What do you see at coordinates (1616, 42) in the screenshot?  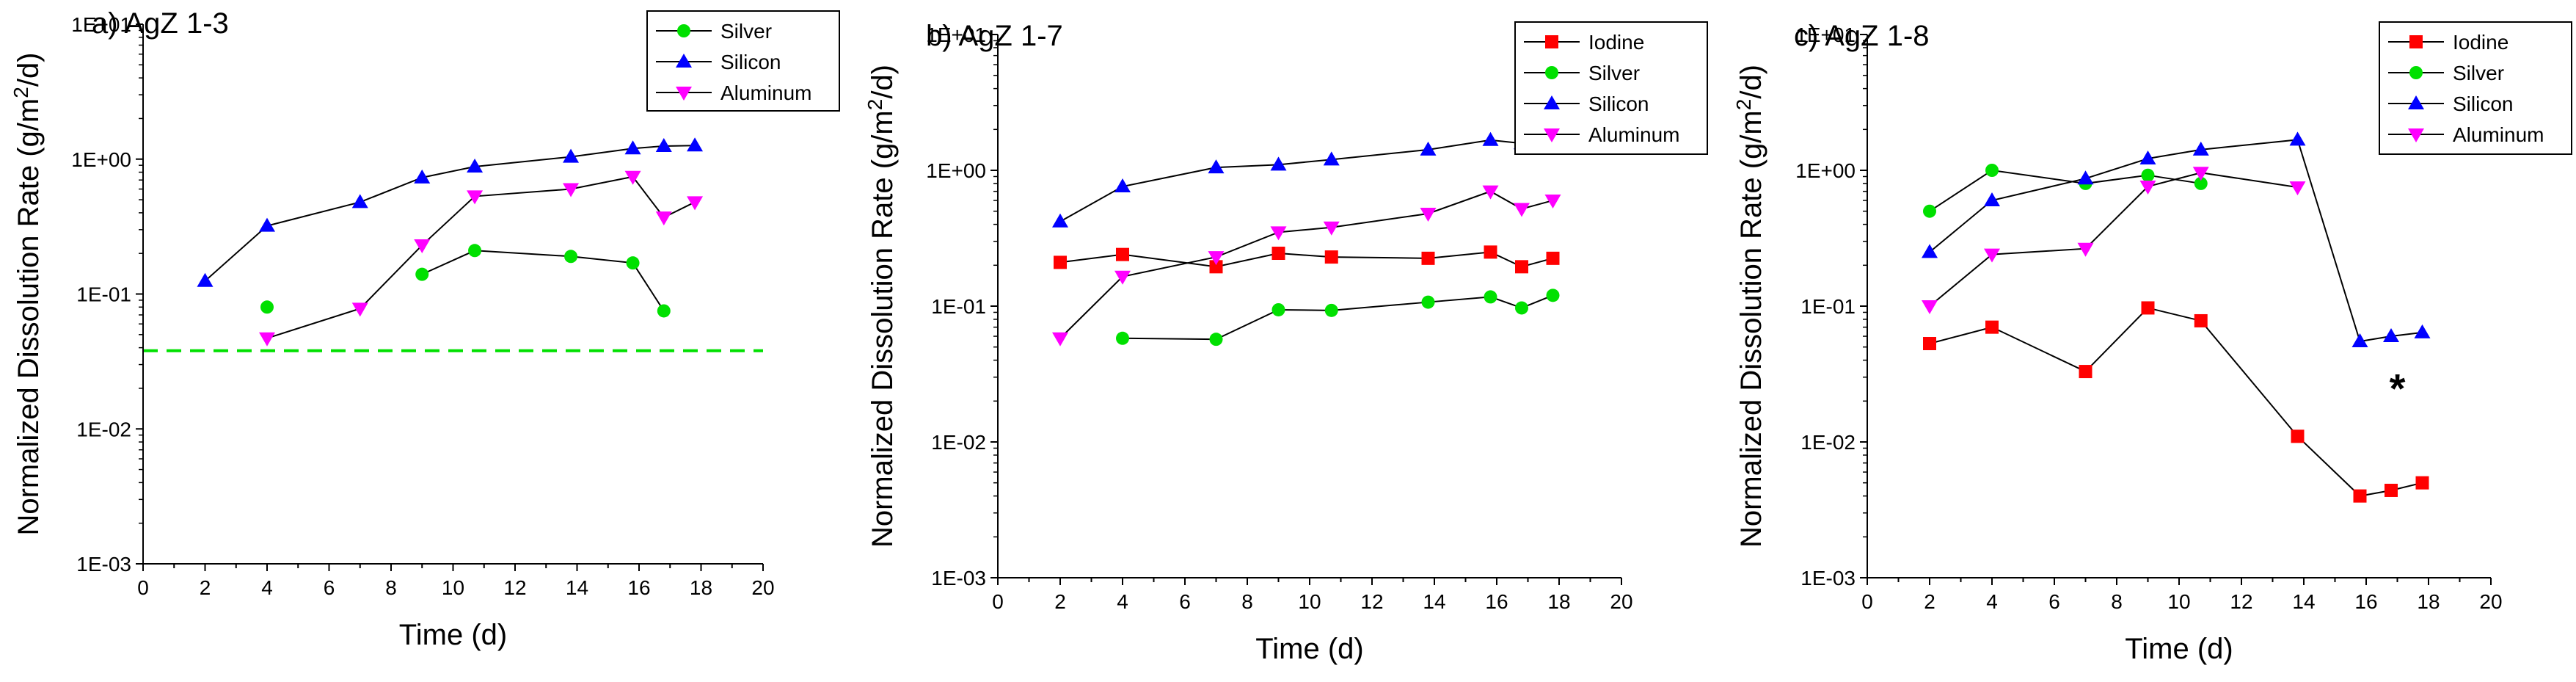 I see `legend-label-iodine: Iodine` at bounding box center [1616, 42].